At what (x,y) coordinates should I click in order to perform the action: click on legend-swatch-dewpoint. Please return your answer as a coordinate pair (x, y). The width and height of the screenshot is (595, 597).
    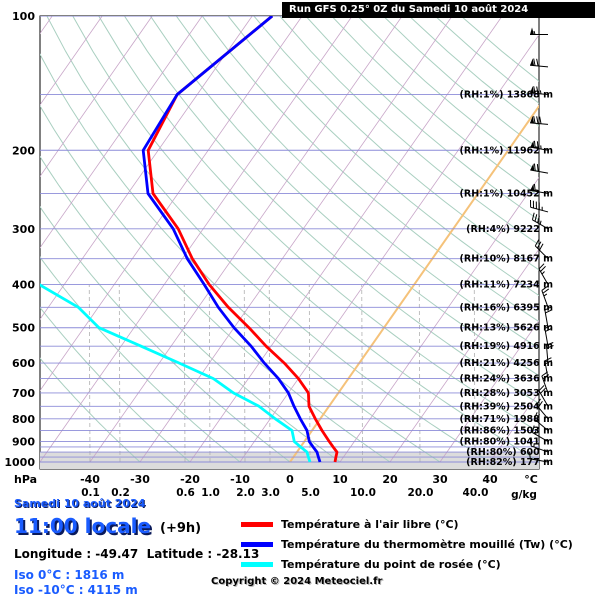
    Looking at the image, I should click on (257, 564).